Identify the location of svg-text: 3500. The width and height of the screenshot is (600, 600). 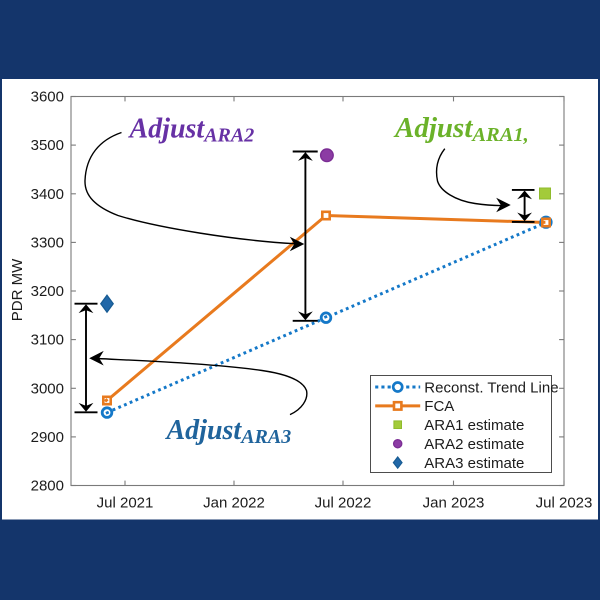
(47, 145).